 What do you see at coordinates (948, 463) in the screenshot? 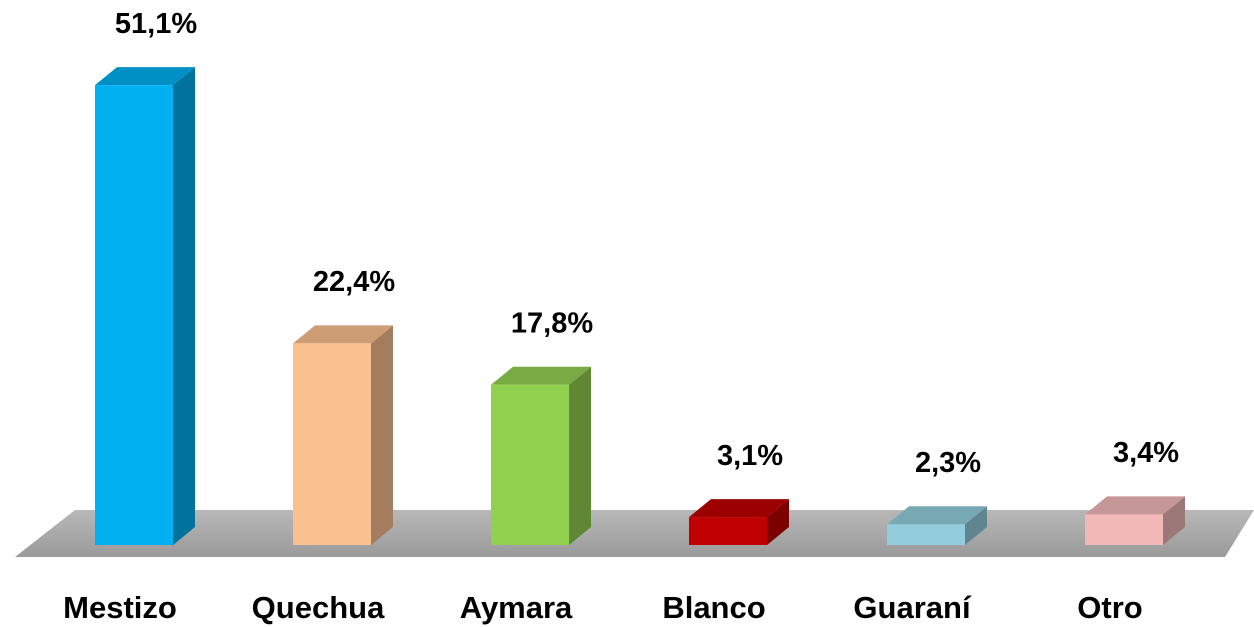
I see `value-label: 2,3%` at bounding box center [948, 463].